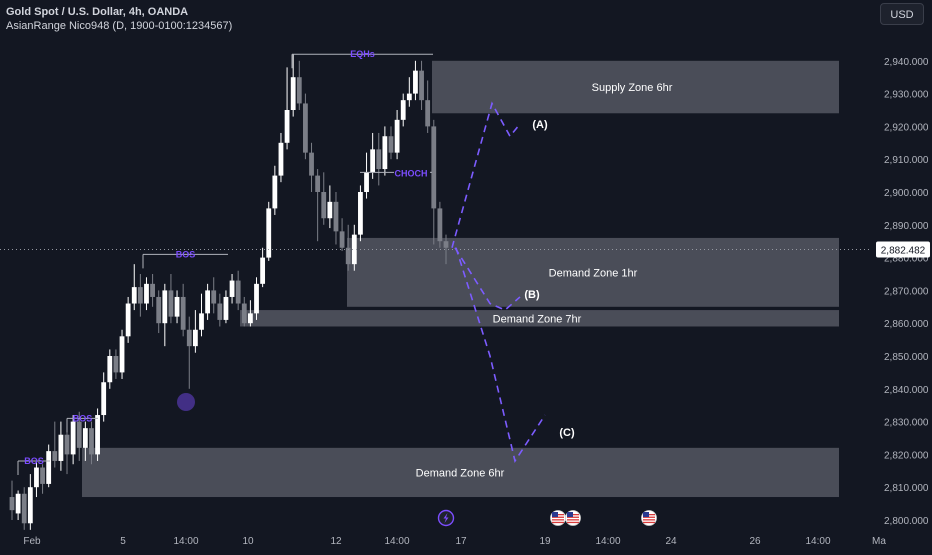 This screenshot has height=555, width=932. Describe the element at coordinates (671, 541) in the screenshot. I see `time-tick-label: 24` at that location.